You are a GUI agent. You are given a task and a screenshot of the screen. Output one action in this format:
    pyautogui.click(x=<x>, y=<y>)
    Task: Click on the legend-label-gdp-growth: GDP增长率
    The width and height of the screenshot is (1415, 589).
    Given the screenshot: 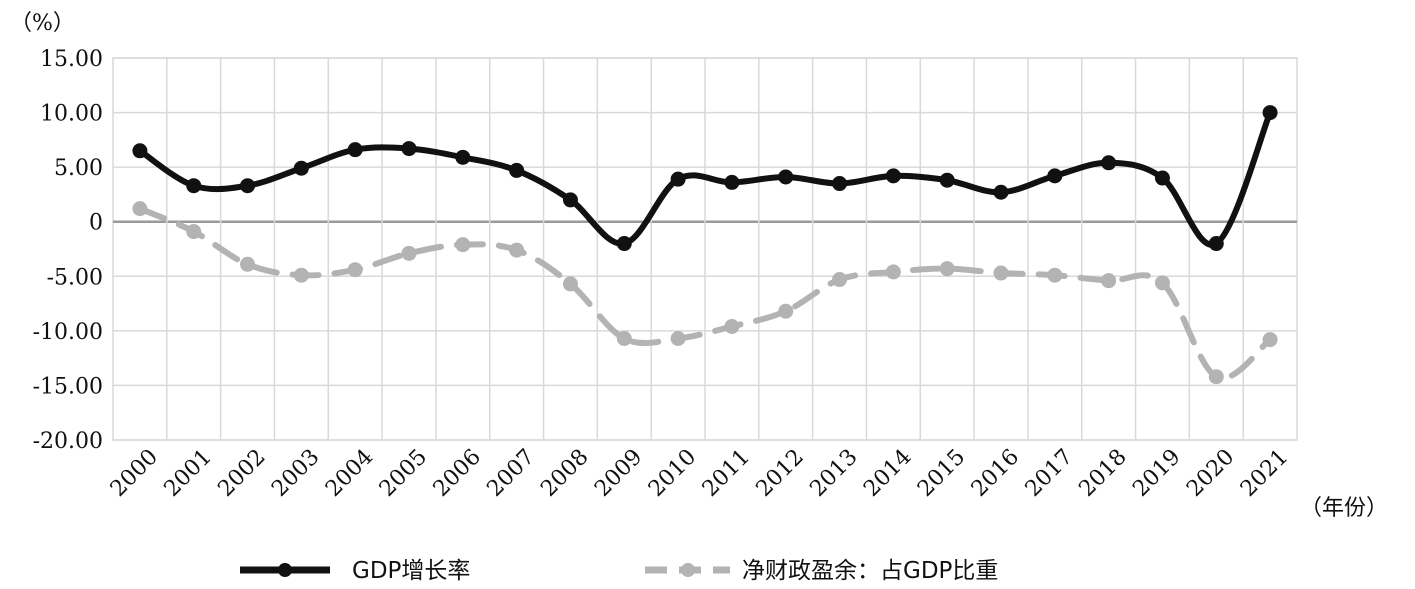 What is the action you would take?
    pyautogui.click(x=411, y=571)
    